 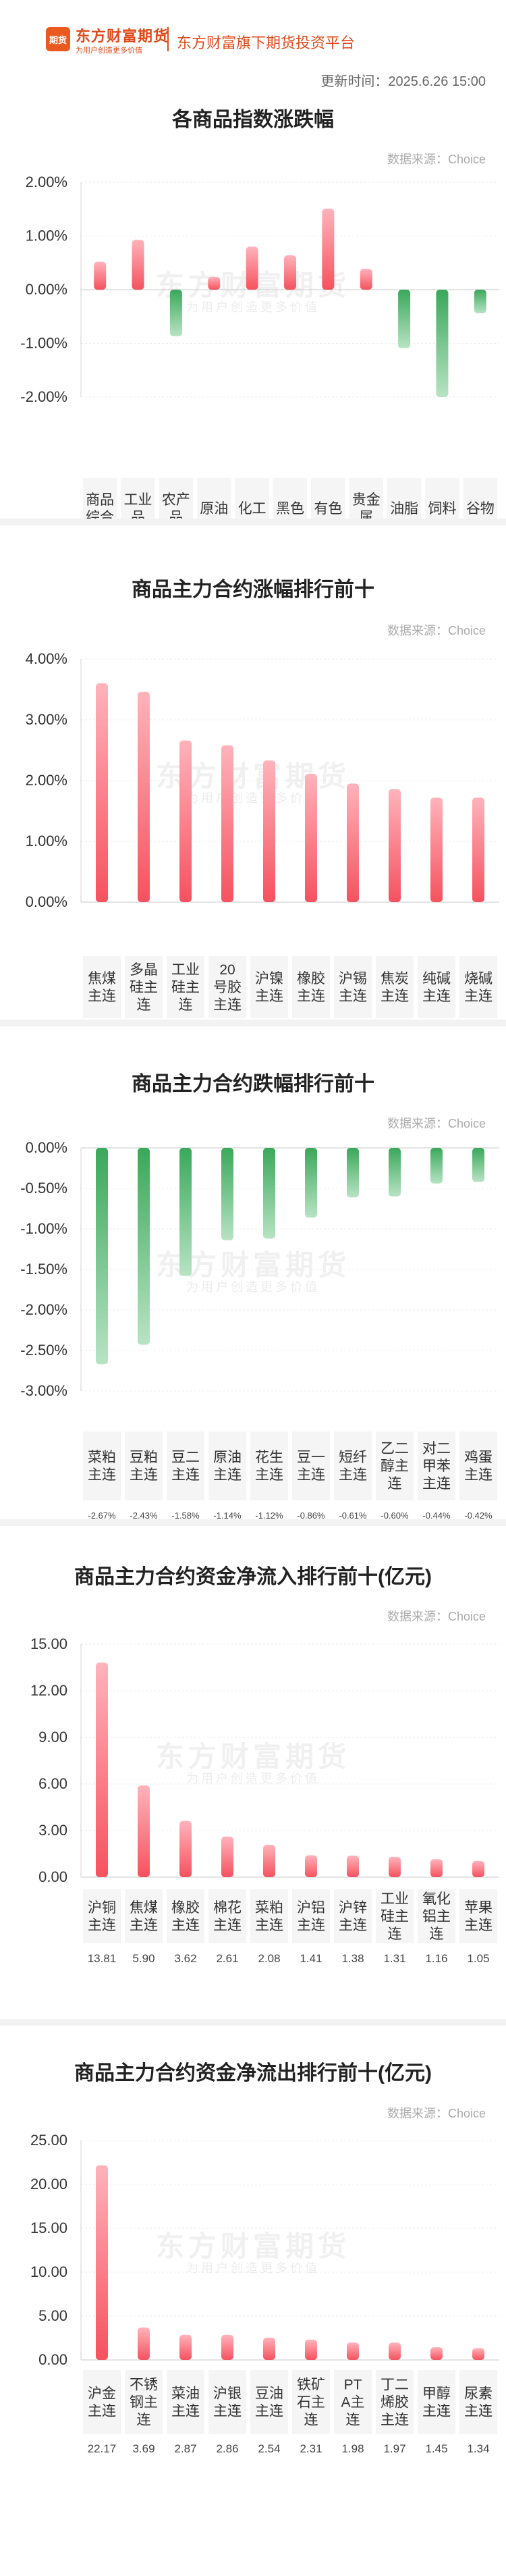 What do you see at coordinates (47, 289) in the screenshot?
I see `y-tick-label: 0.00%` at bounding box center [47, 289].